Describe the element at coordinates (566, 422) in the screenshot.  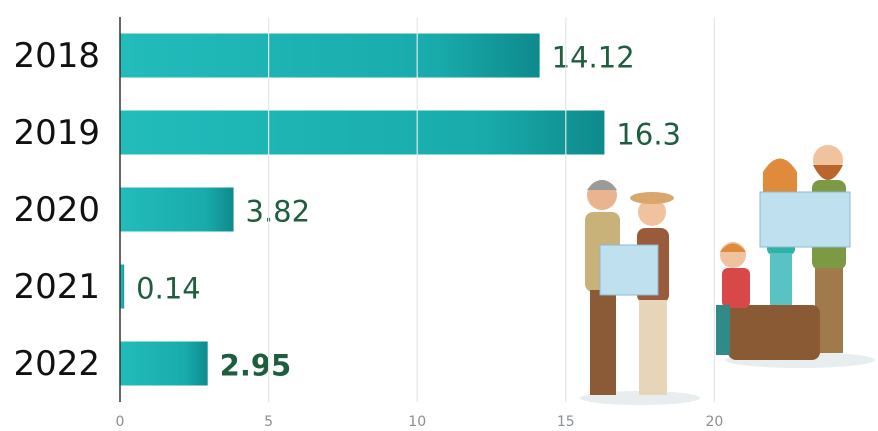
I see `x-tick-label: 15` at that location.